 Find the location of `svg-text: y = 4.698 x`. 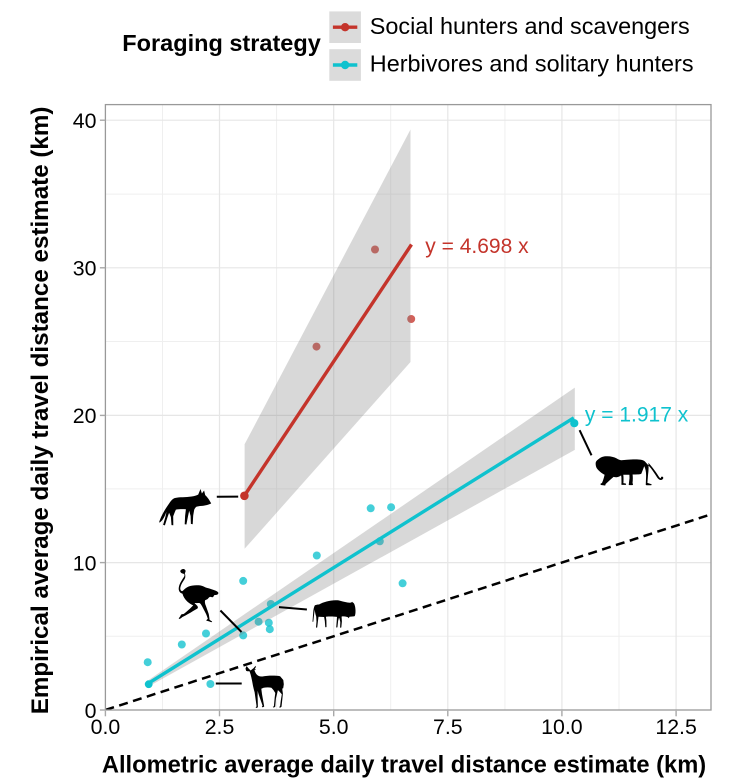

svg-text: y = 4.698 x is located at coordinates (477, 246).